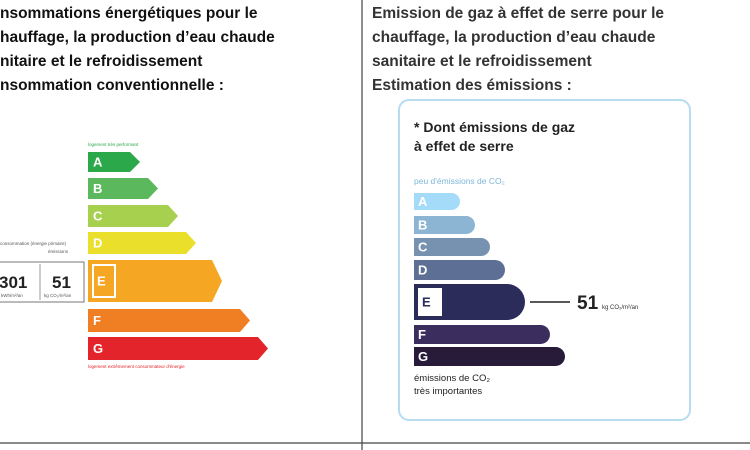  Describe the element at coordinates (13, 282) in the screenshot. I see `consumption-value: 301` at that location.